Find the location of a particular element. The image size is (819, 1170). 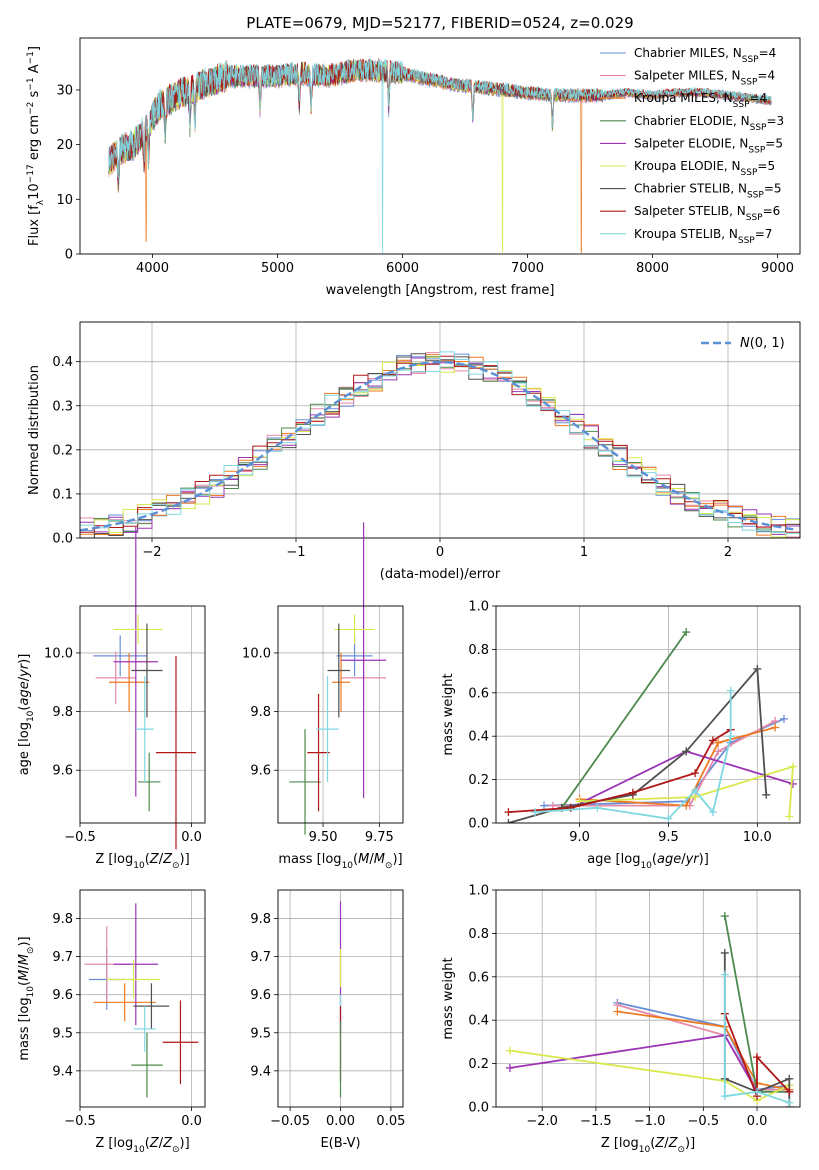

age-vs-mass-ytick-label: 9.8 is located at coordinates (260, 712).